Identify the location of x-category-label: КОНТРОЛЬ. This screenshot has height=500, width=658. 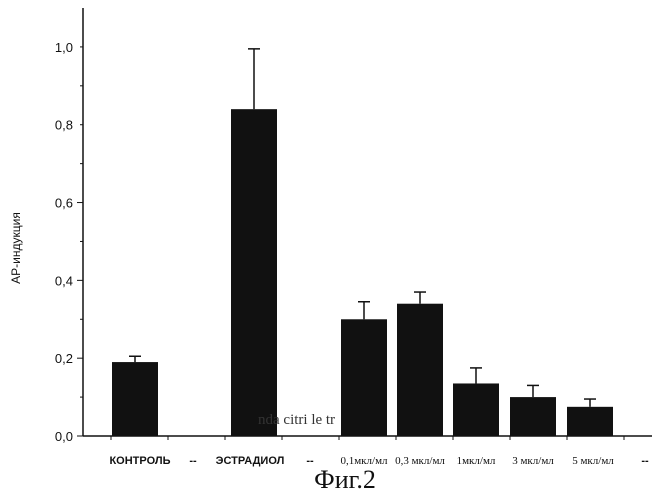
(139, 461).